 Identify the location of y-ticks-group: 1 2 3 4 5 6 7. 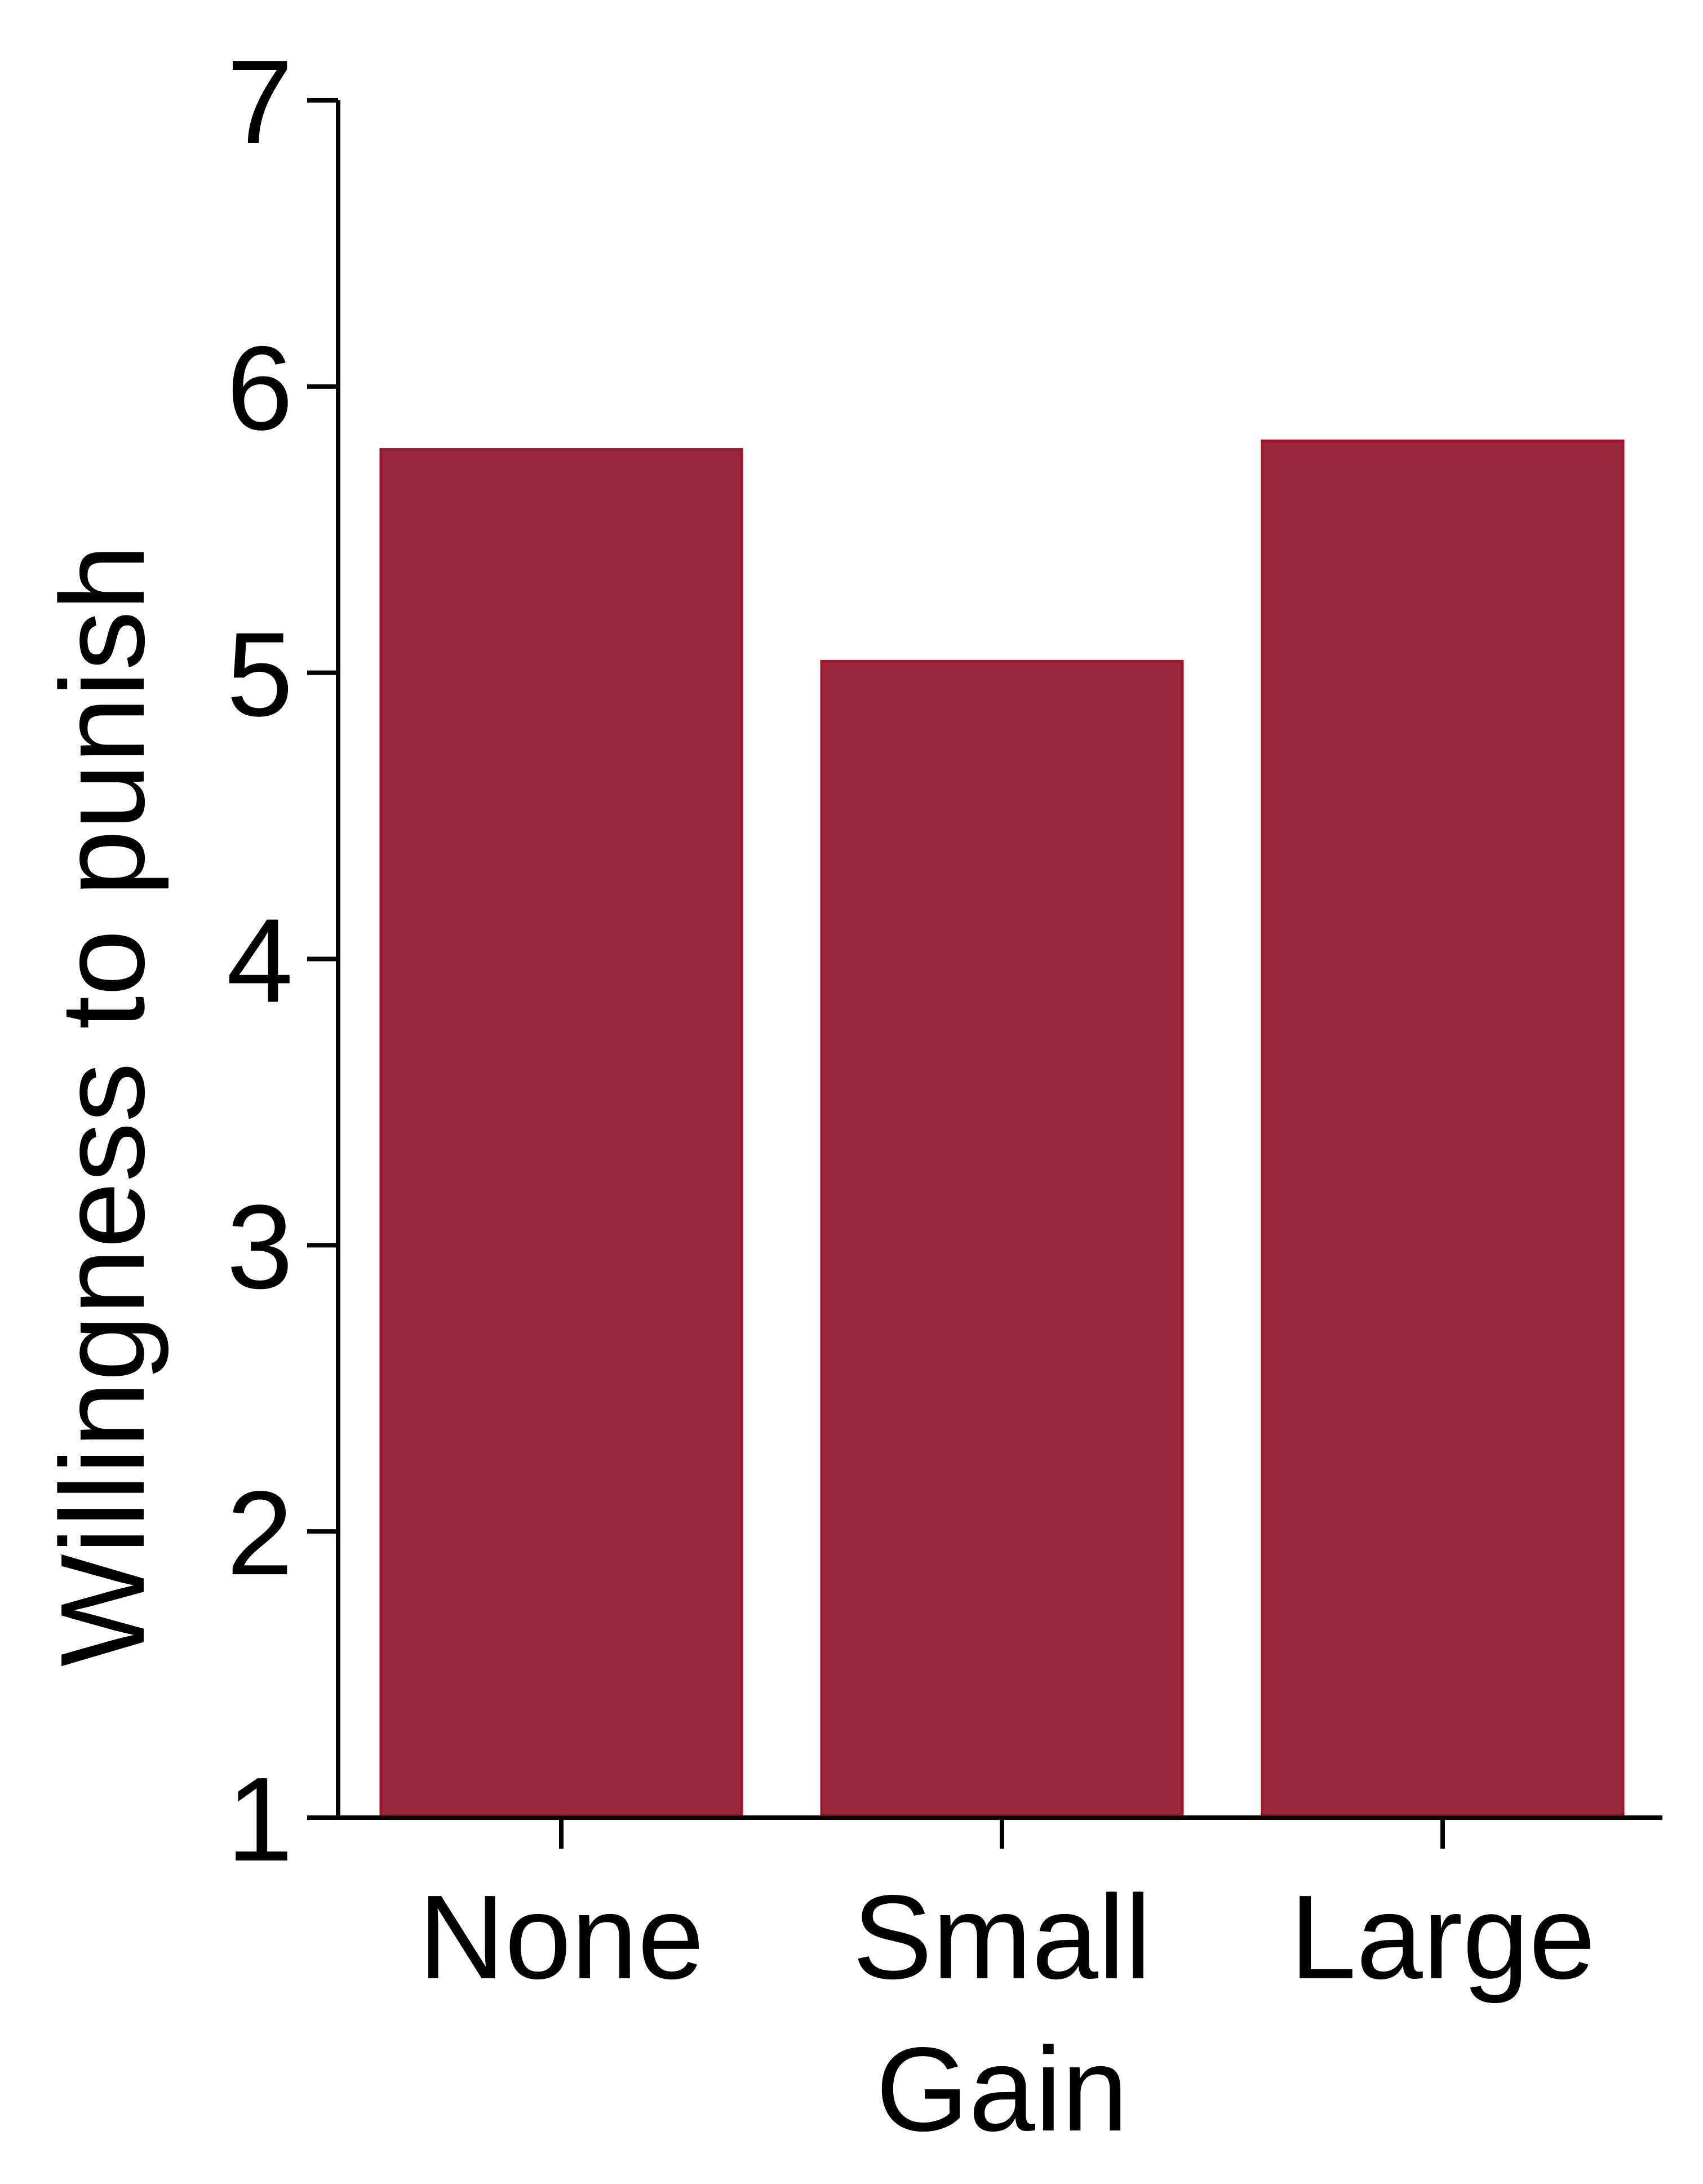
(282, 960).